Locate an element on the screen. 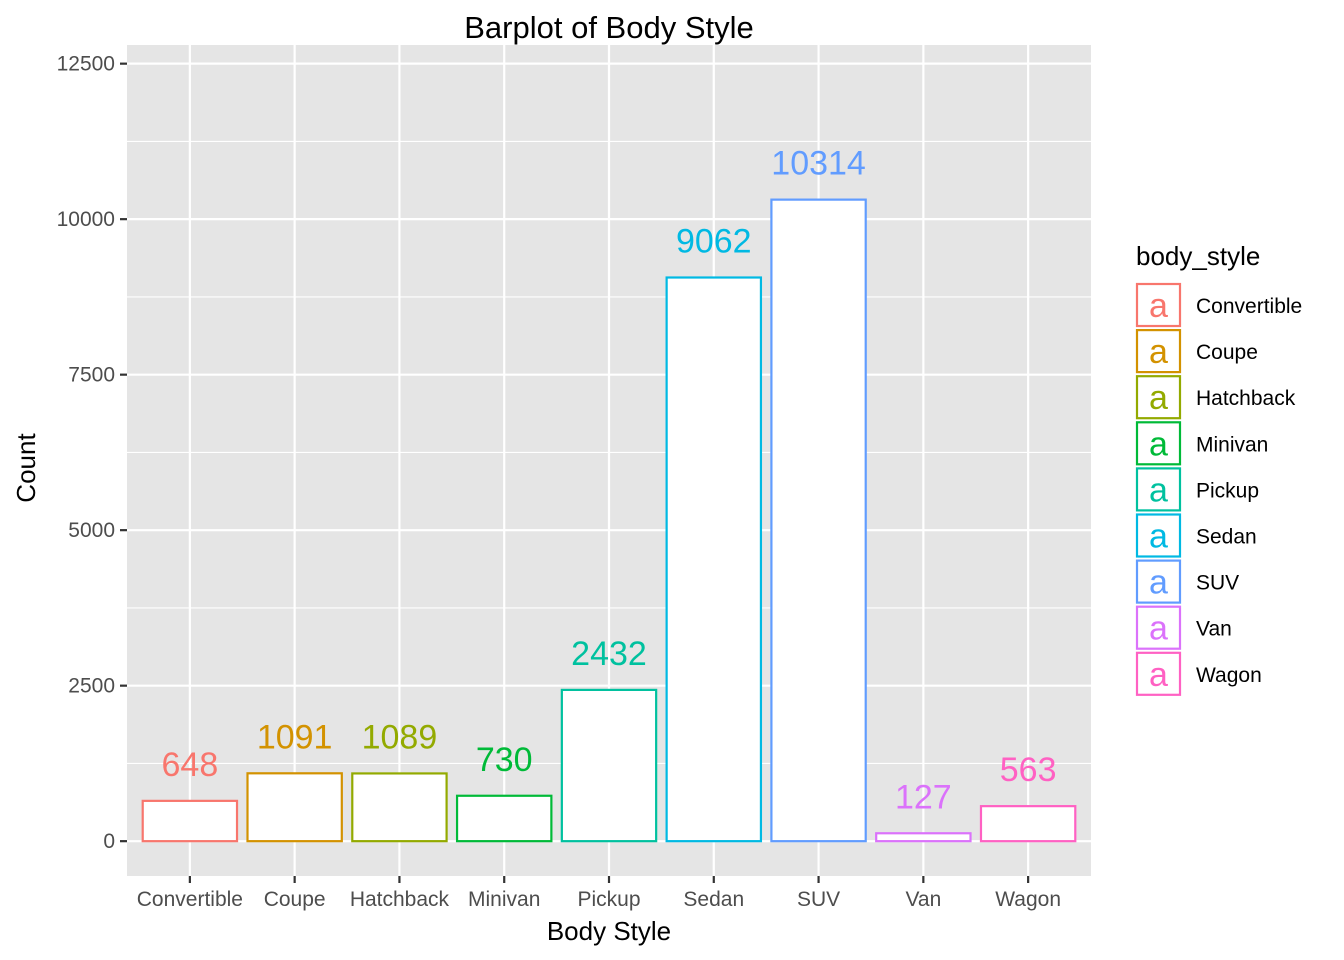 The image size is (1344, 960). legend-label: Convertible is located at coordinates (1249, 306).